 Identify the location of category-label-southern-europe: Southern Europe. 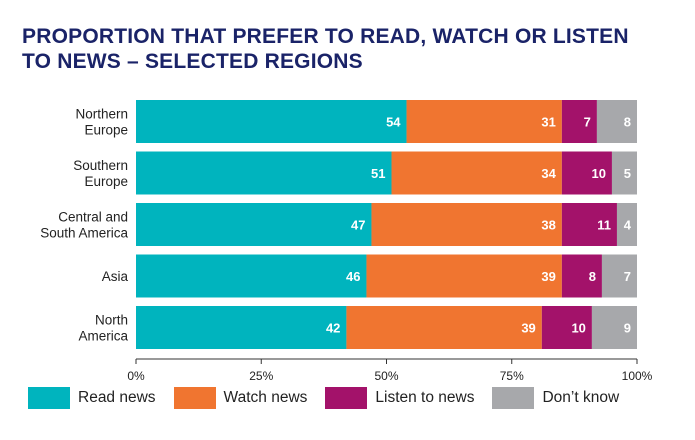
(100, 173).